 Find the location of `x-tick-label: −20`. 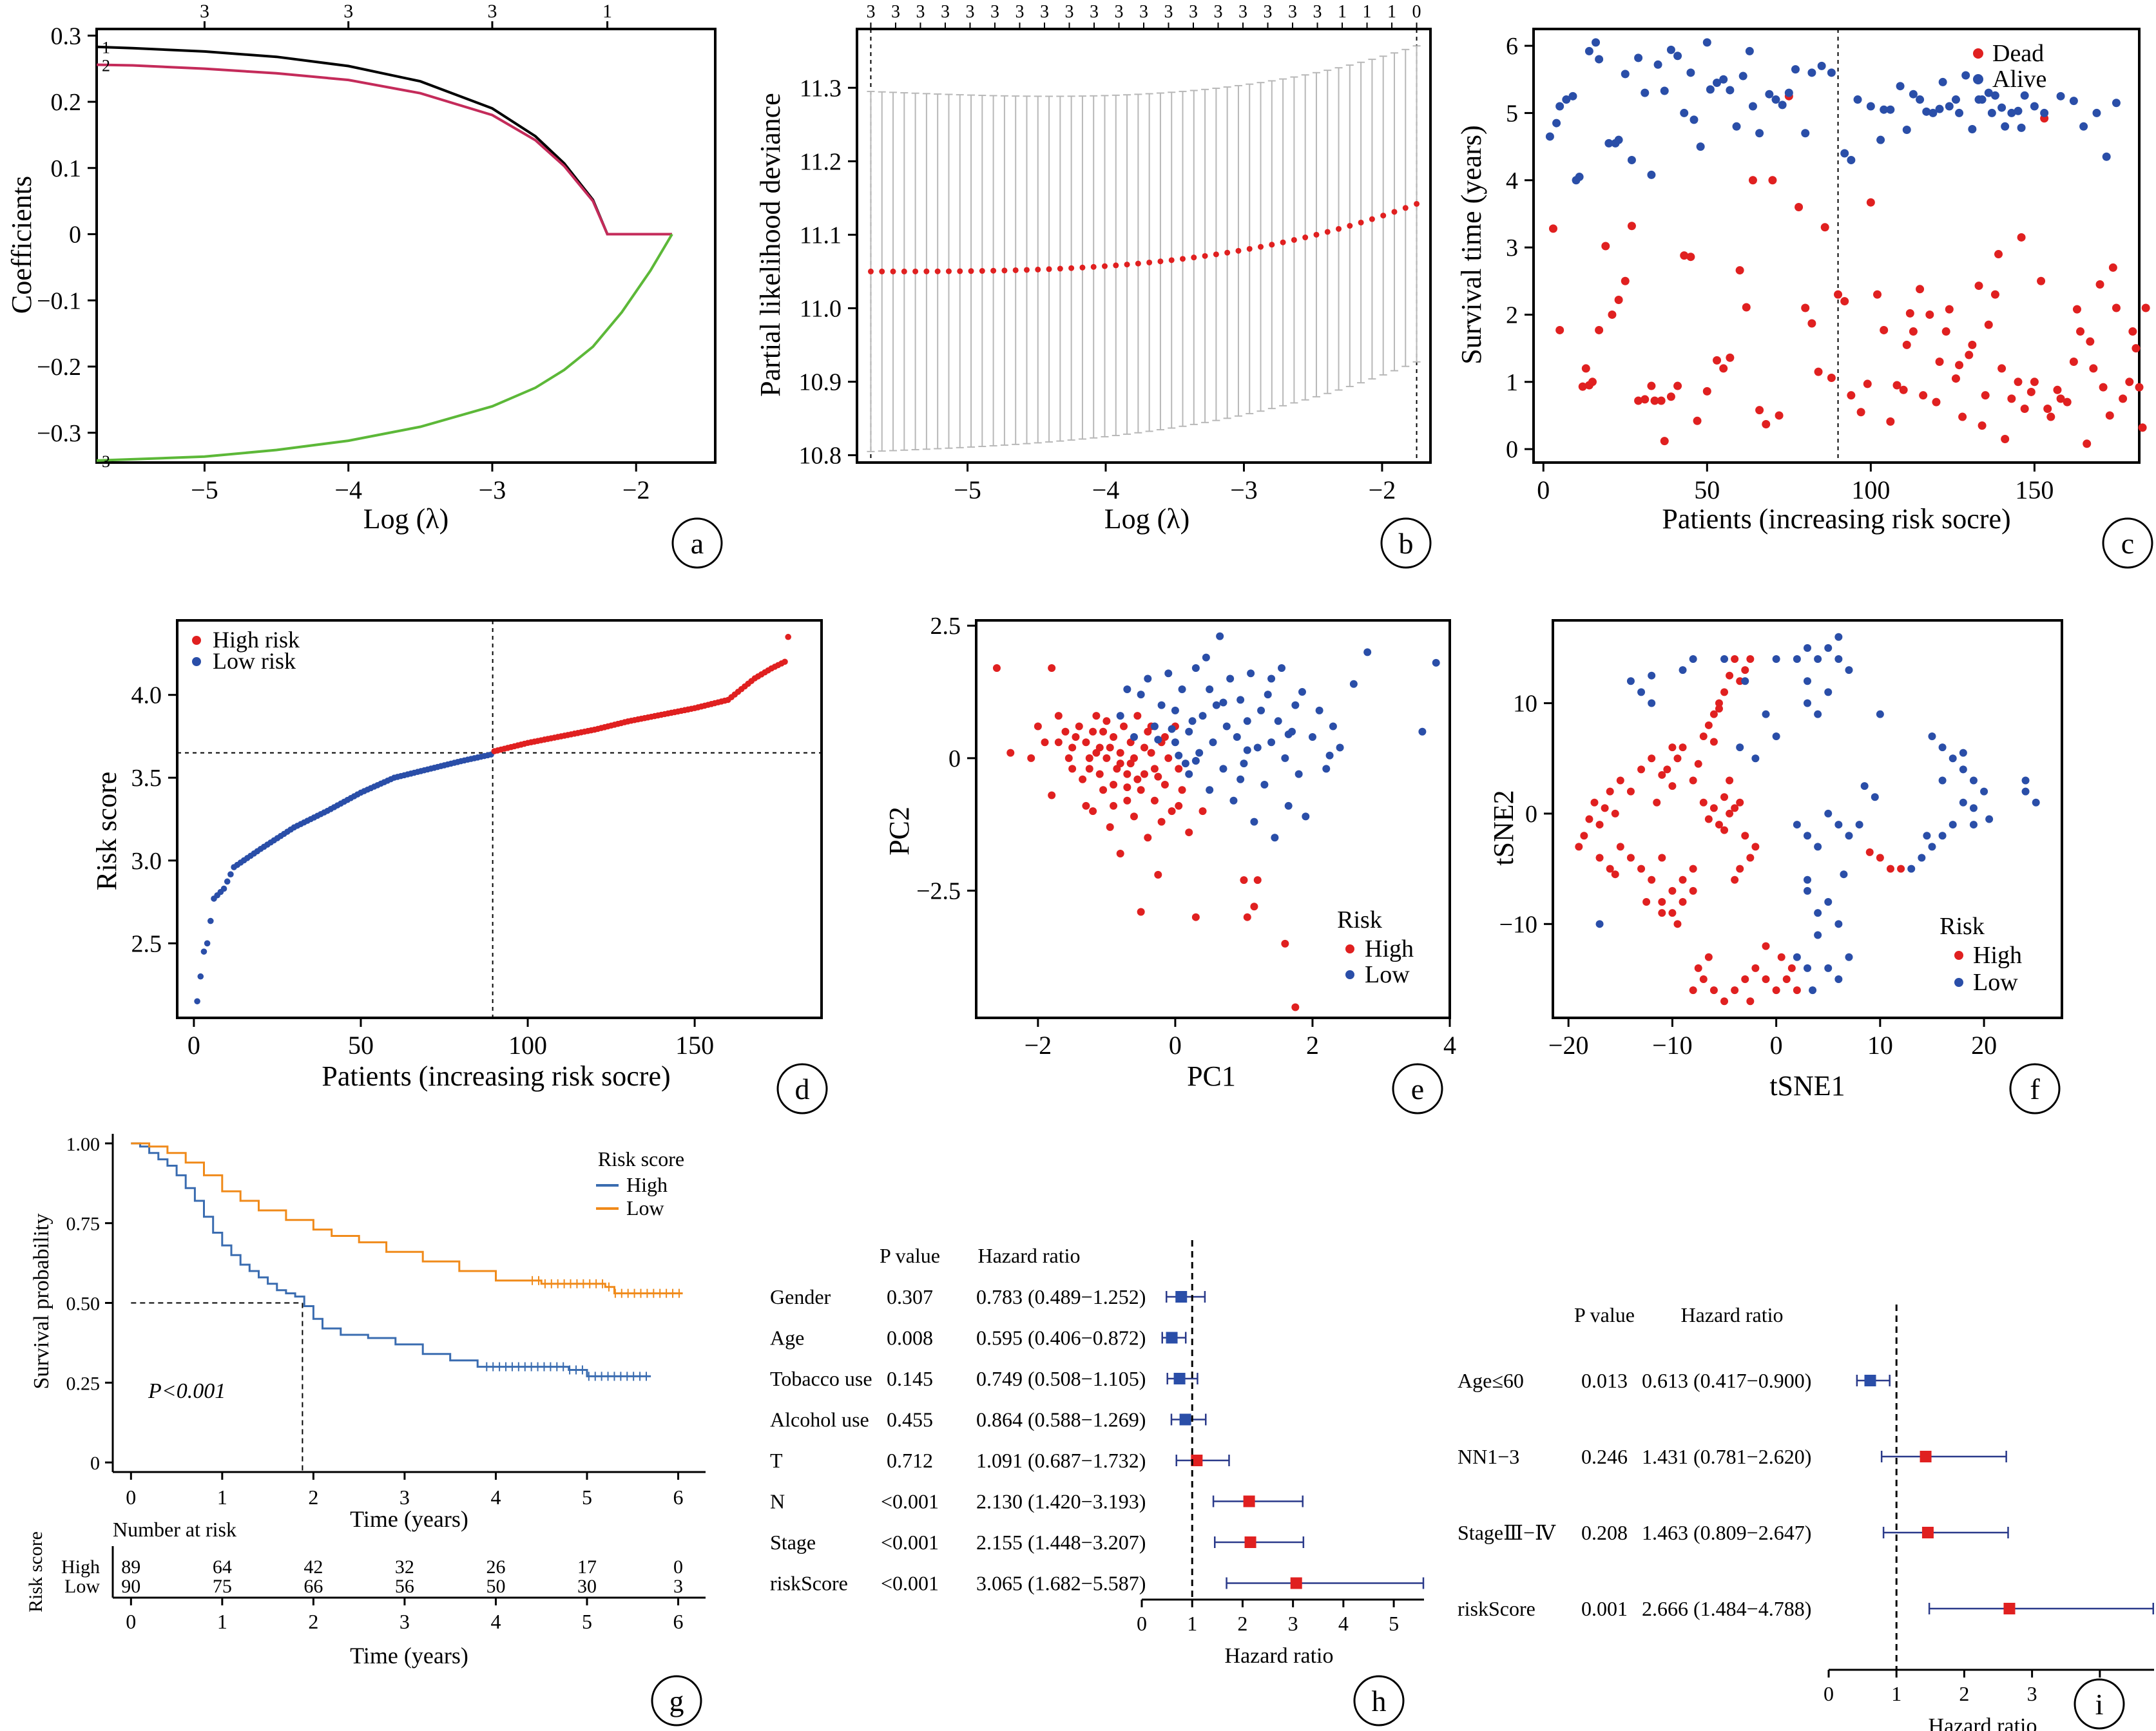

x-tick-label: −20 is located at coordinates (1568, 1045).